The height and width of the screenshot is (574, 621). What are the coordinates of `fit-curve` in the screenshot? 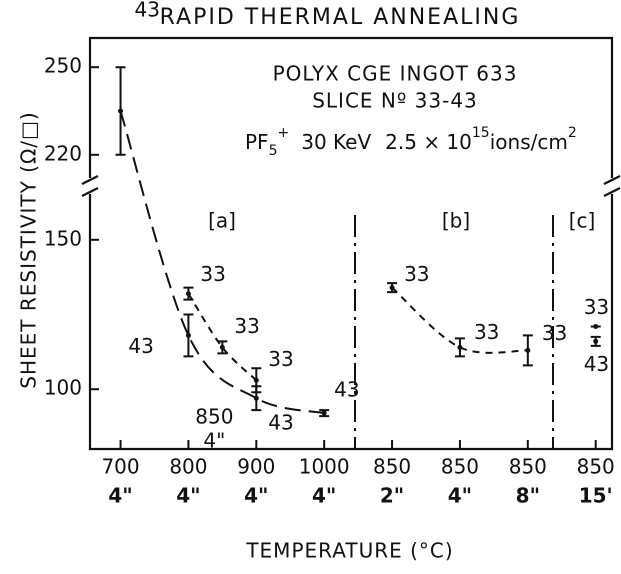 It's located at (222, 337).